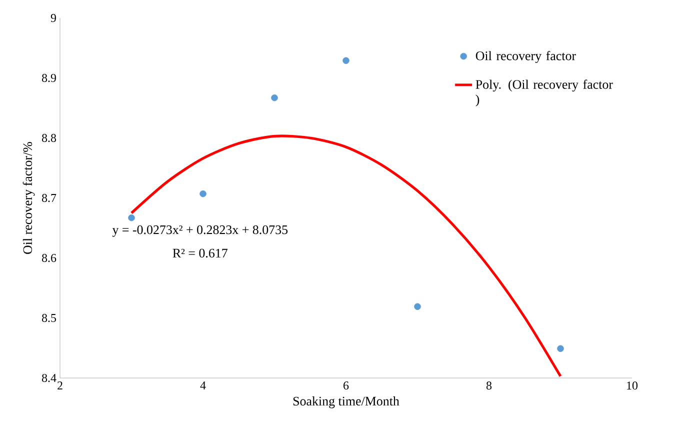 This screenshot has height=444, width=679. Describe the element at coordinates (489, 386) in the screenshot. I see `x-tick-label: 8` at that location.